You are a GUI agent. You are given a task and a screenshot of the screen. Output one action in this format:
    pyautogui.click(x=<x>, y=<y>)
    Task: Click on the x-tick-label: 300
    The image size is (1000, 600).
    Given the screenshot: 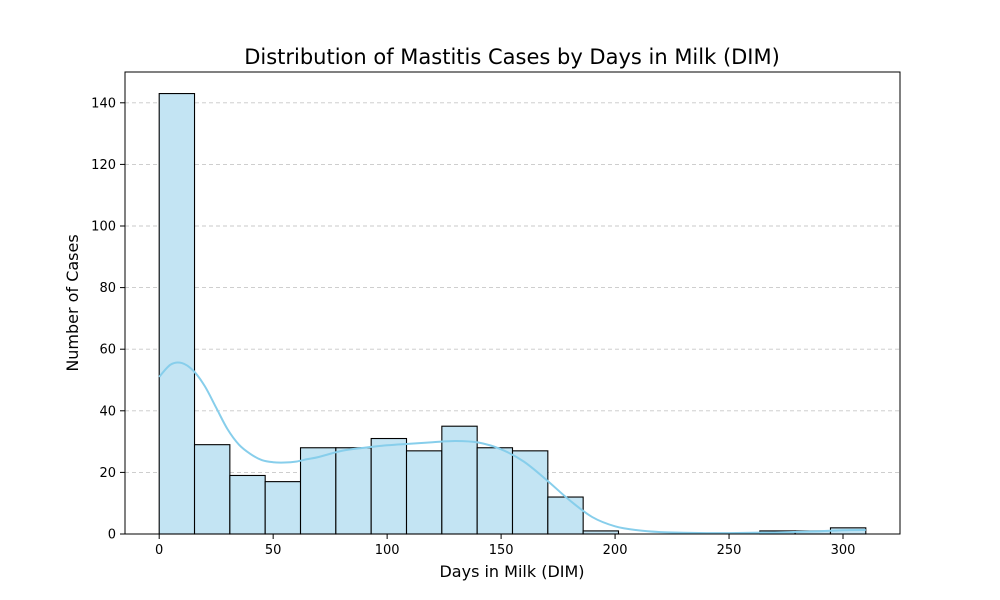 What is the action you would take?
    pyautogui.click(x=843, y=550)
    